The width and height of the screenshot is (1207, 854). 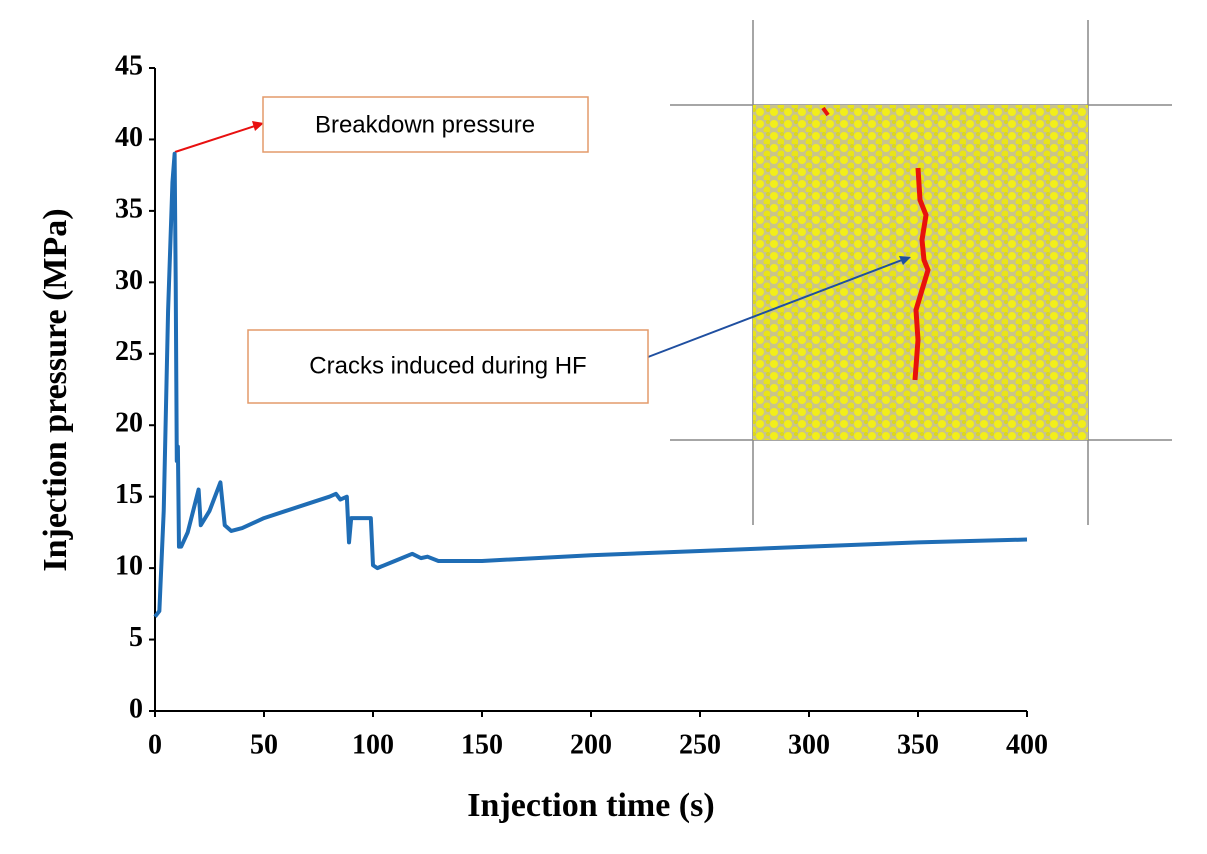 I want to click on x-tick-label: 0, so click(x=155, y=744).